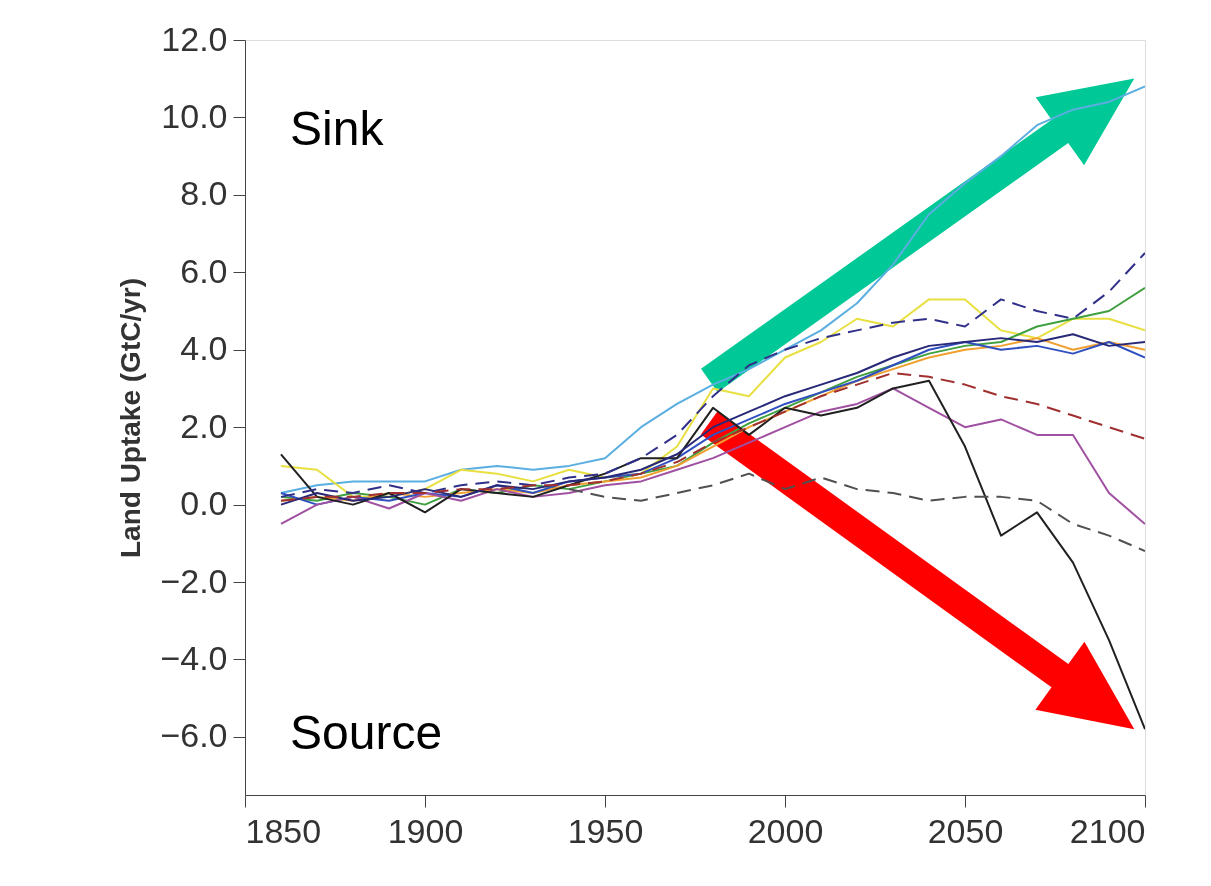  Describe the element at coordinates (194, 115) in the screenshot. I see `y-tick-label: 10.0` at that location.